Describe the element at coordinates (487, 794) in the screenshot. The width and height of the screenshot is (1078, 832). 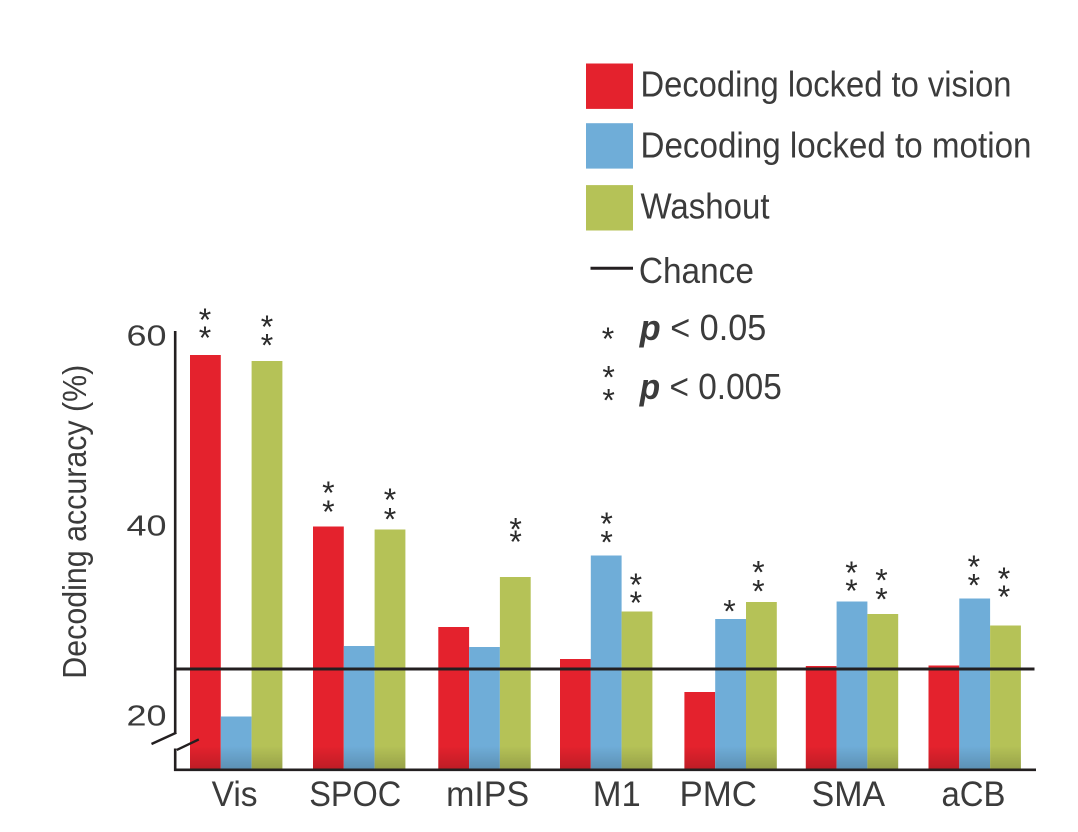
I see `svg-text: mIPS` at that location.